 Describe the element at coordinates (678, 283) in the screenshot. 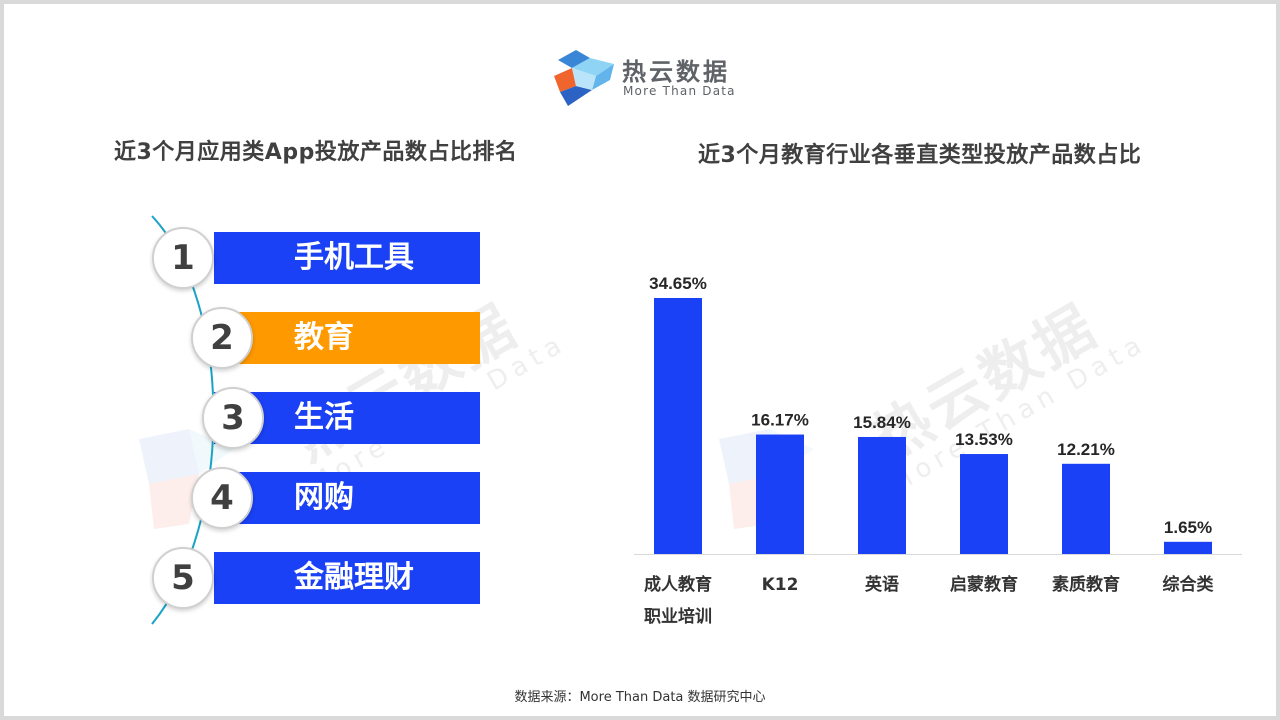

I see `data-label-1: 34.65%` at that location.